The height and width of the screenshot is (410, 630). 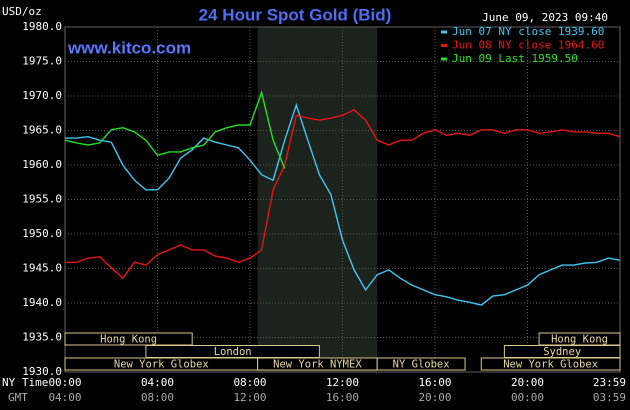 What do you see at coordinates (18, 397) in the screenshot?
I see `x2-axis-label: GMT` at bounding box center [18, 397].